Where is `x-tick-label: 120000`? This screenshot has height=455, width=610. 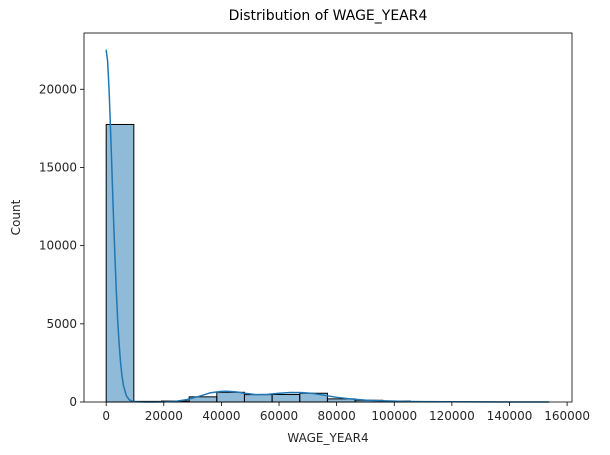 x-tick-label: 120000 is located at coordinates (452, 416).